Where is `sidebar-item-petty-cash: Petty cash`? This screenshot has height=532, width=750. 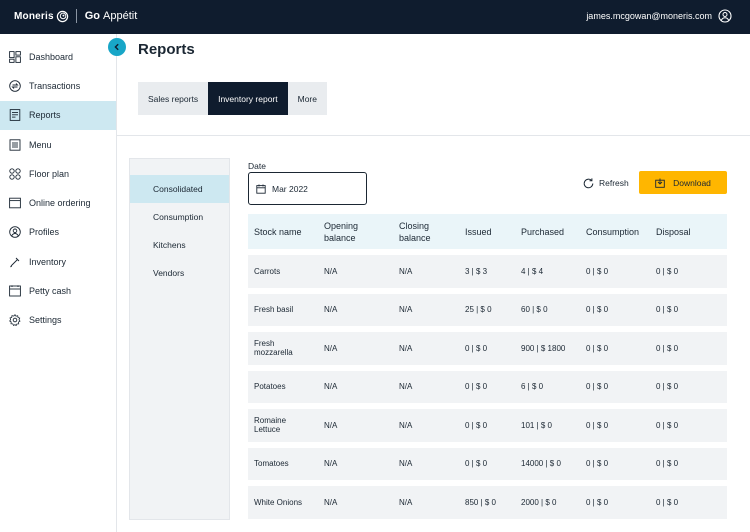 sidebar-item-petty-cash: Petty cash is located at coordinates (58, 290).